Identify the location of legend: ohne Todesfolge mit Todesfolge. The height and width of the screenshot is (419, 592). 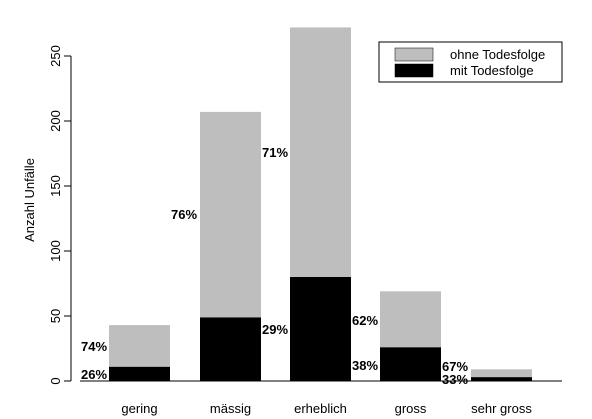
(470, 62).